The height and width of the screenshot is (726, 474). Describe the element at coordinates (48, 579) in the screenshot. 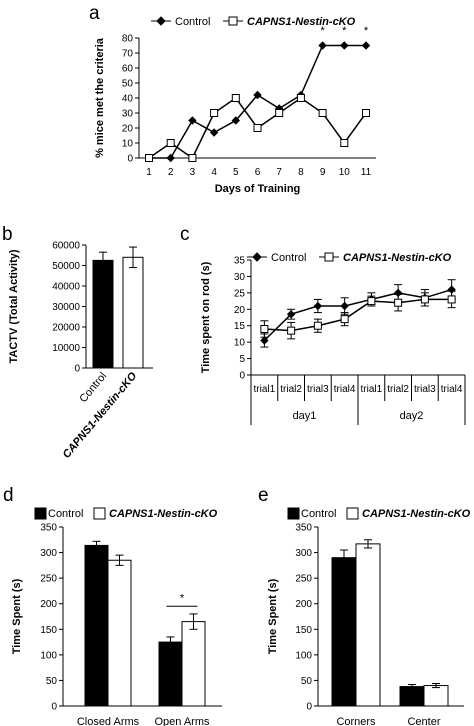

I see `panel-d-ytick-label: 250` at that location.